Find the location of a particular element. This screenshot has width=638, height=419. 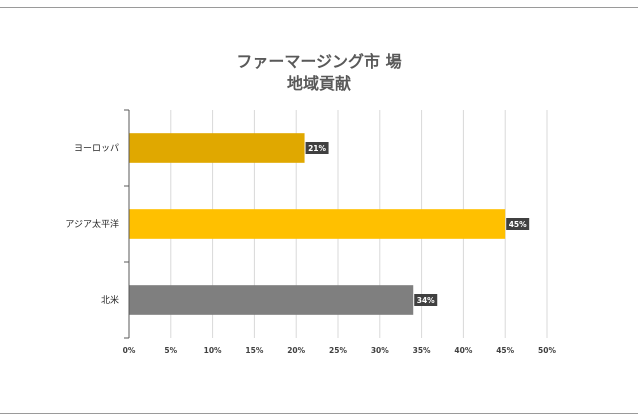

x-tick-label: 20% is located at coordinates (296, 350).